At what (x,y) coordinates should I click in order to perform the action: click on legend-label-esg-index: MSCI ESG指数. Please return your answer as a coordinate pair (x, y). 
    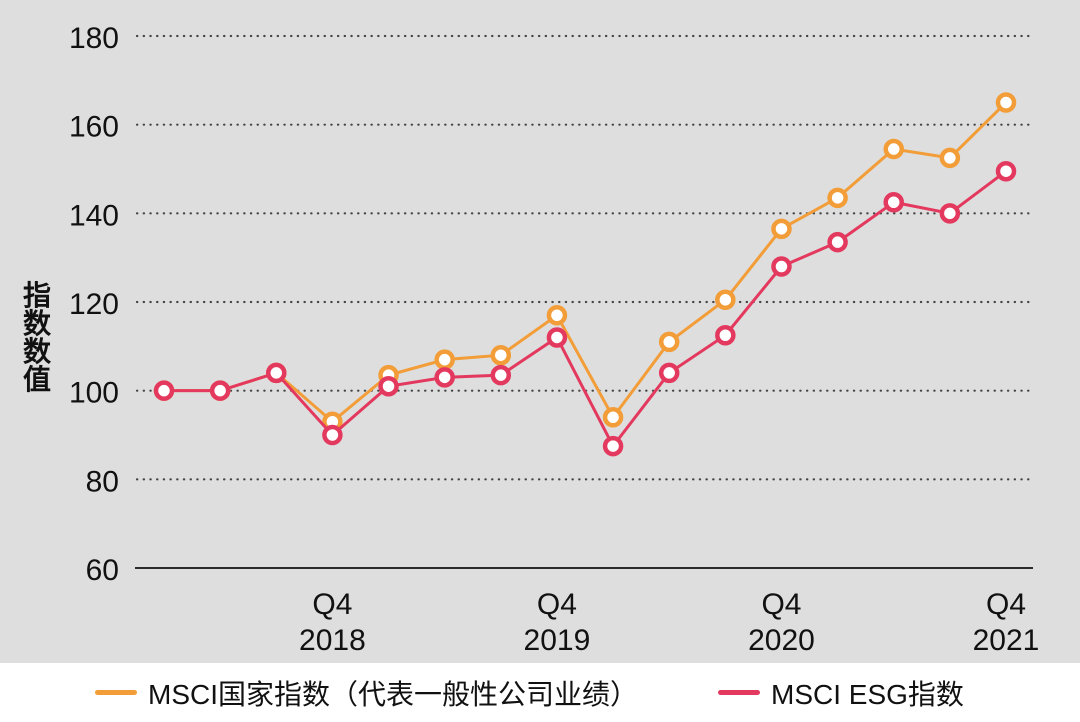
    Looking at the image, I should click on (867, 694).